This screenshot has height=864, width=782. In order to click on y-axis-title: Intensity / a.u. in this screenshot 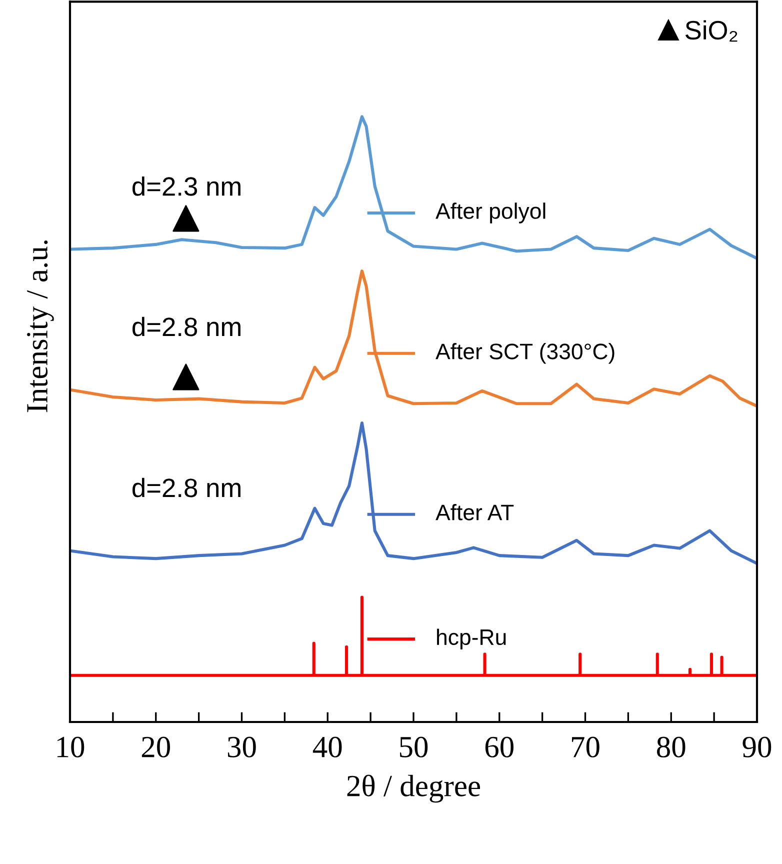, I will do `click(40, 326)`.